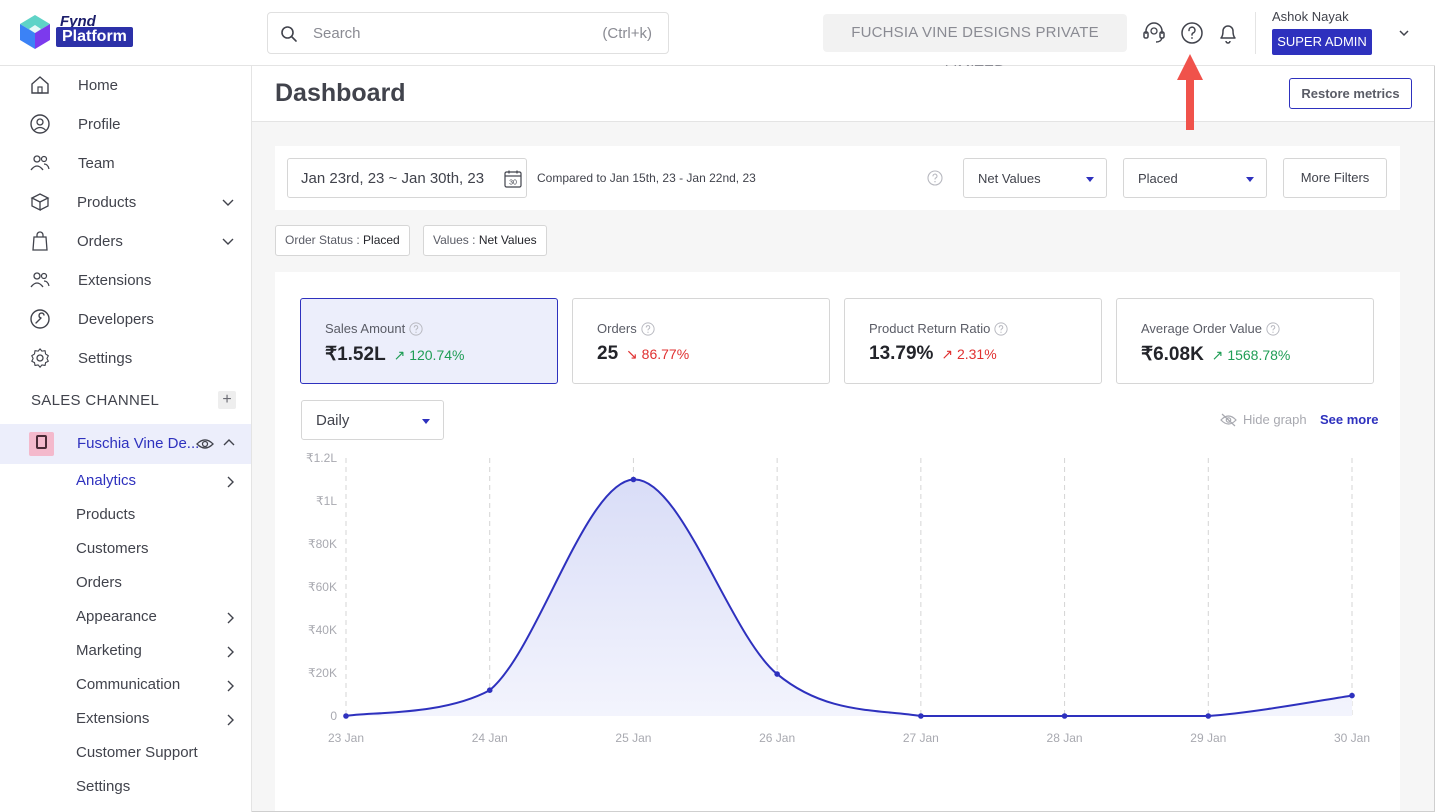 Image resolution: width=1435 pixels, height=812 pixels. Describe the element at coordinates (407, 178) in the screenshot. I see `date-range-picker: Jan 23rd, 23 ~ Jan 30th, 23 30` at that location.